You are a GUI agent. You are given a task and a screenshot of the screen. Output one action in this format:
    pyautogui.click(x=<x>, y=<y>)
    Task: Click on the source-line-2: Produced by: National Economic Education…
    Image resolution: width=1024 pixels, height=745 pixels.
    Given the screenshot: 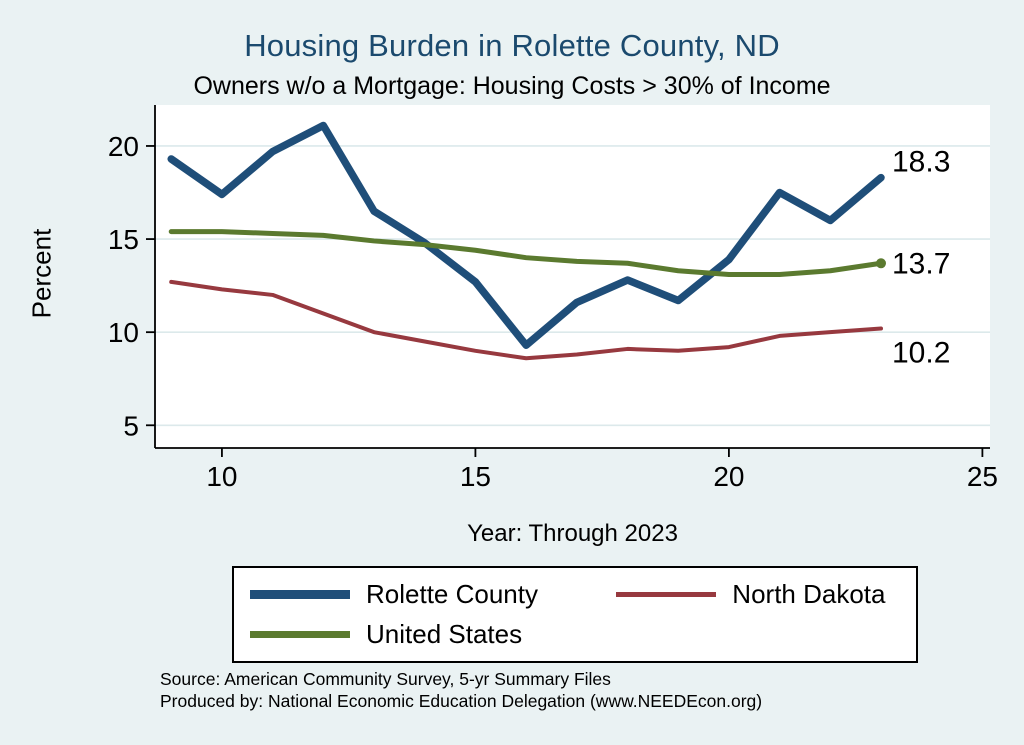 What is the action you would take?
    pyautogui.click(x=461, y=701)
    